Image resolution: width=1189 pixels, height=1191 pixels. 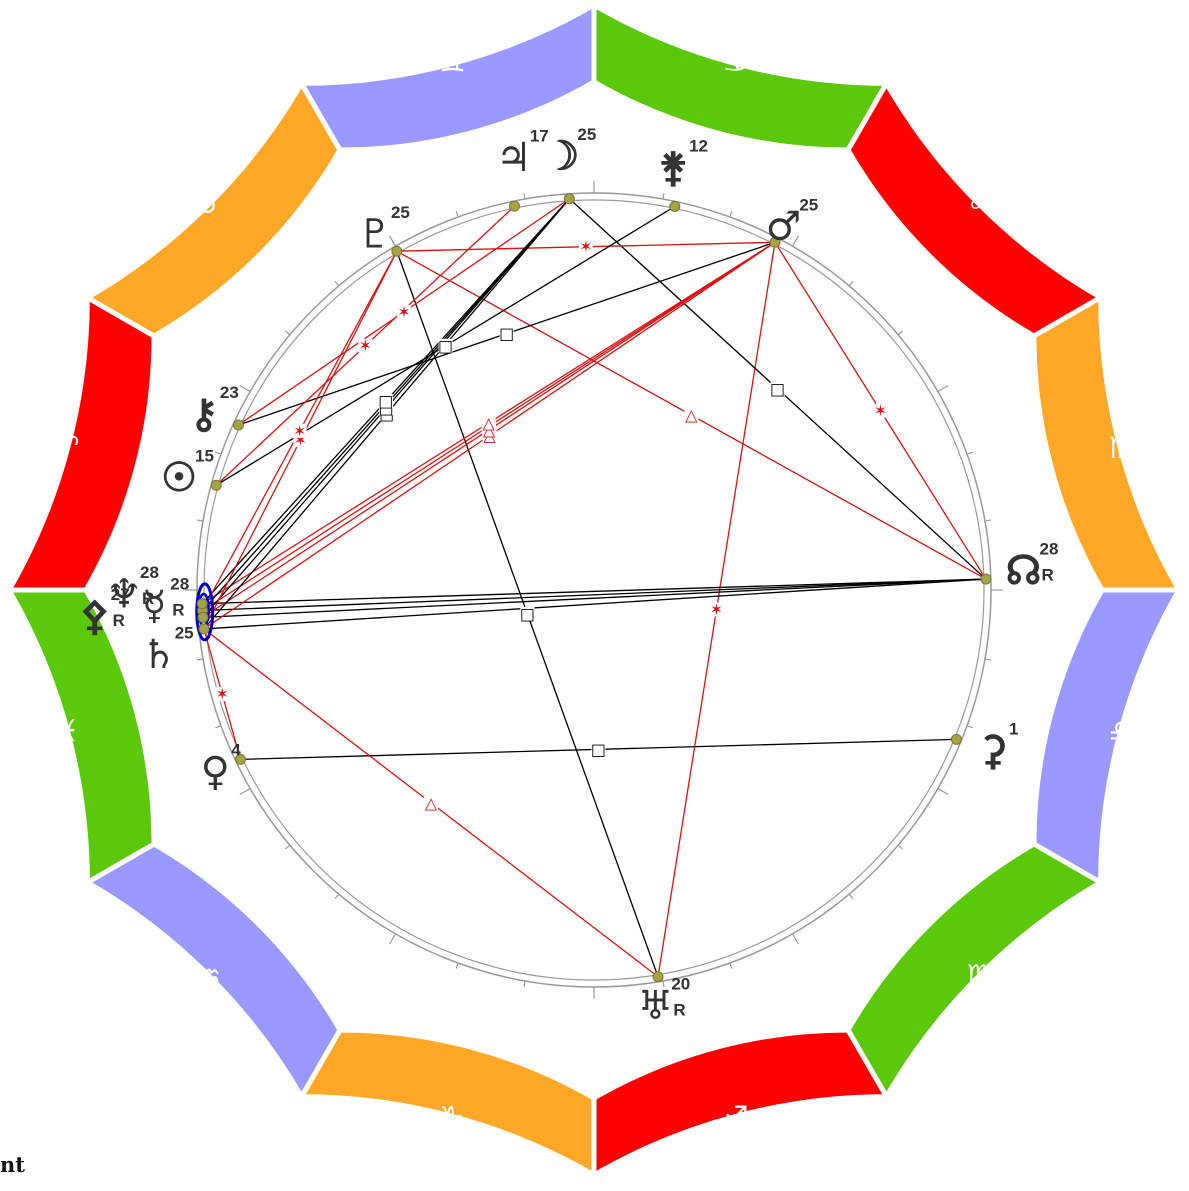 What do you see at coordinates (119, 620) in the screenshot?
I see `pallas-retrograde: R` at bounding box center [119, 620].